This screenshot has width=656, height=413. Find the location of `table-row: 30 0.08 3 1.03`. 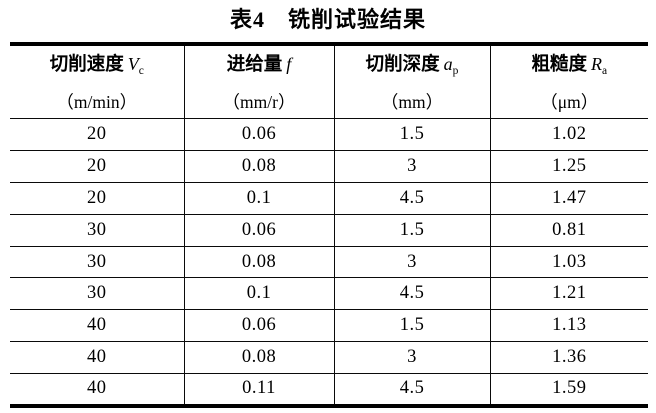

table-row: 30 0.08 3 1.03 is located at coordinates (329, 262).